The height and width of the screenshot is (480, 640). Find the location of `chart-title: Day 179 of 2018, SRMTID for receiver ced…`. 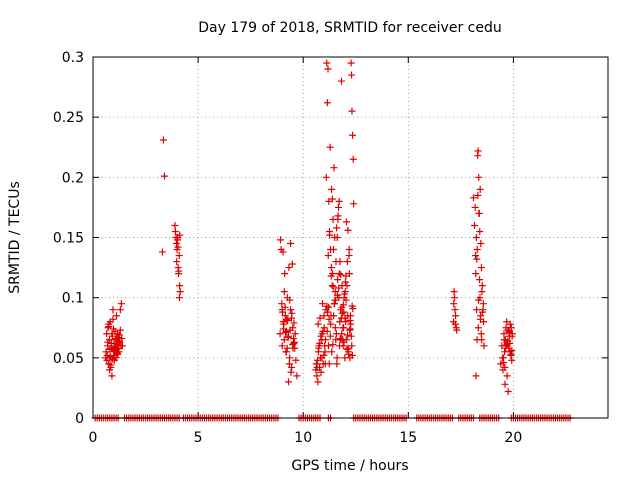

chart-title: Day 179 of 2018, SRMTID for receiver ced… is located at coordinates (349, 28).